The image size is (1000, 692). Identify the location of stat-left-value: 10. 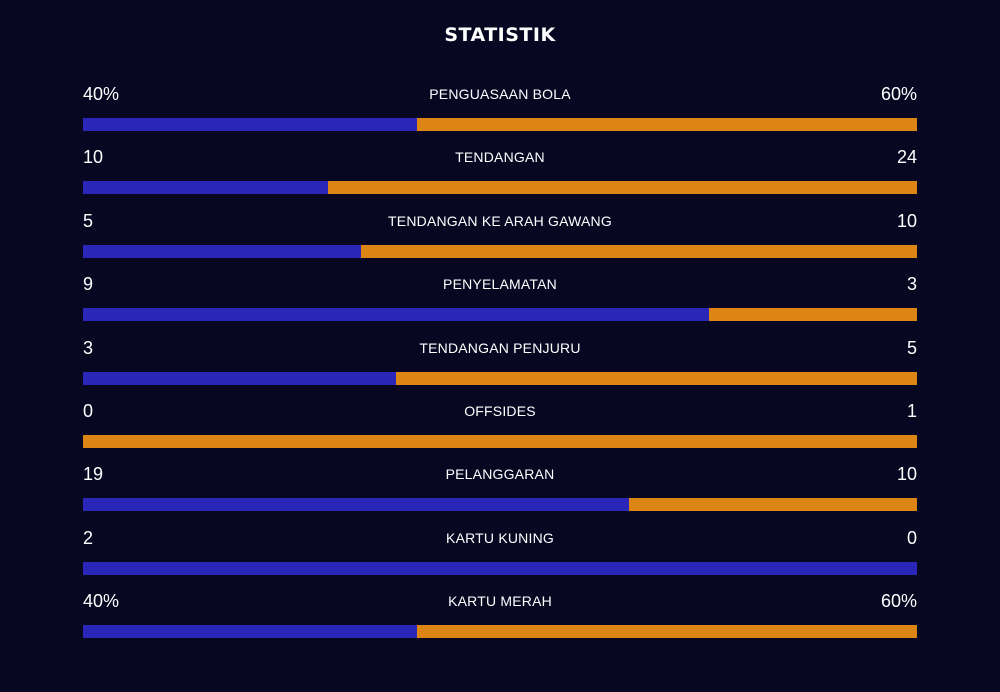
(93, 157).